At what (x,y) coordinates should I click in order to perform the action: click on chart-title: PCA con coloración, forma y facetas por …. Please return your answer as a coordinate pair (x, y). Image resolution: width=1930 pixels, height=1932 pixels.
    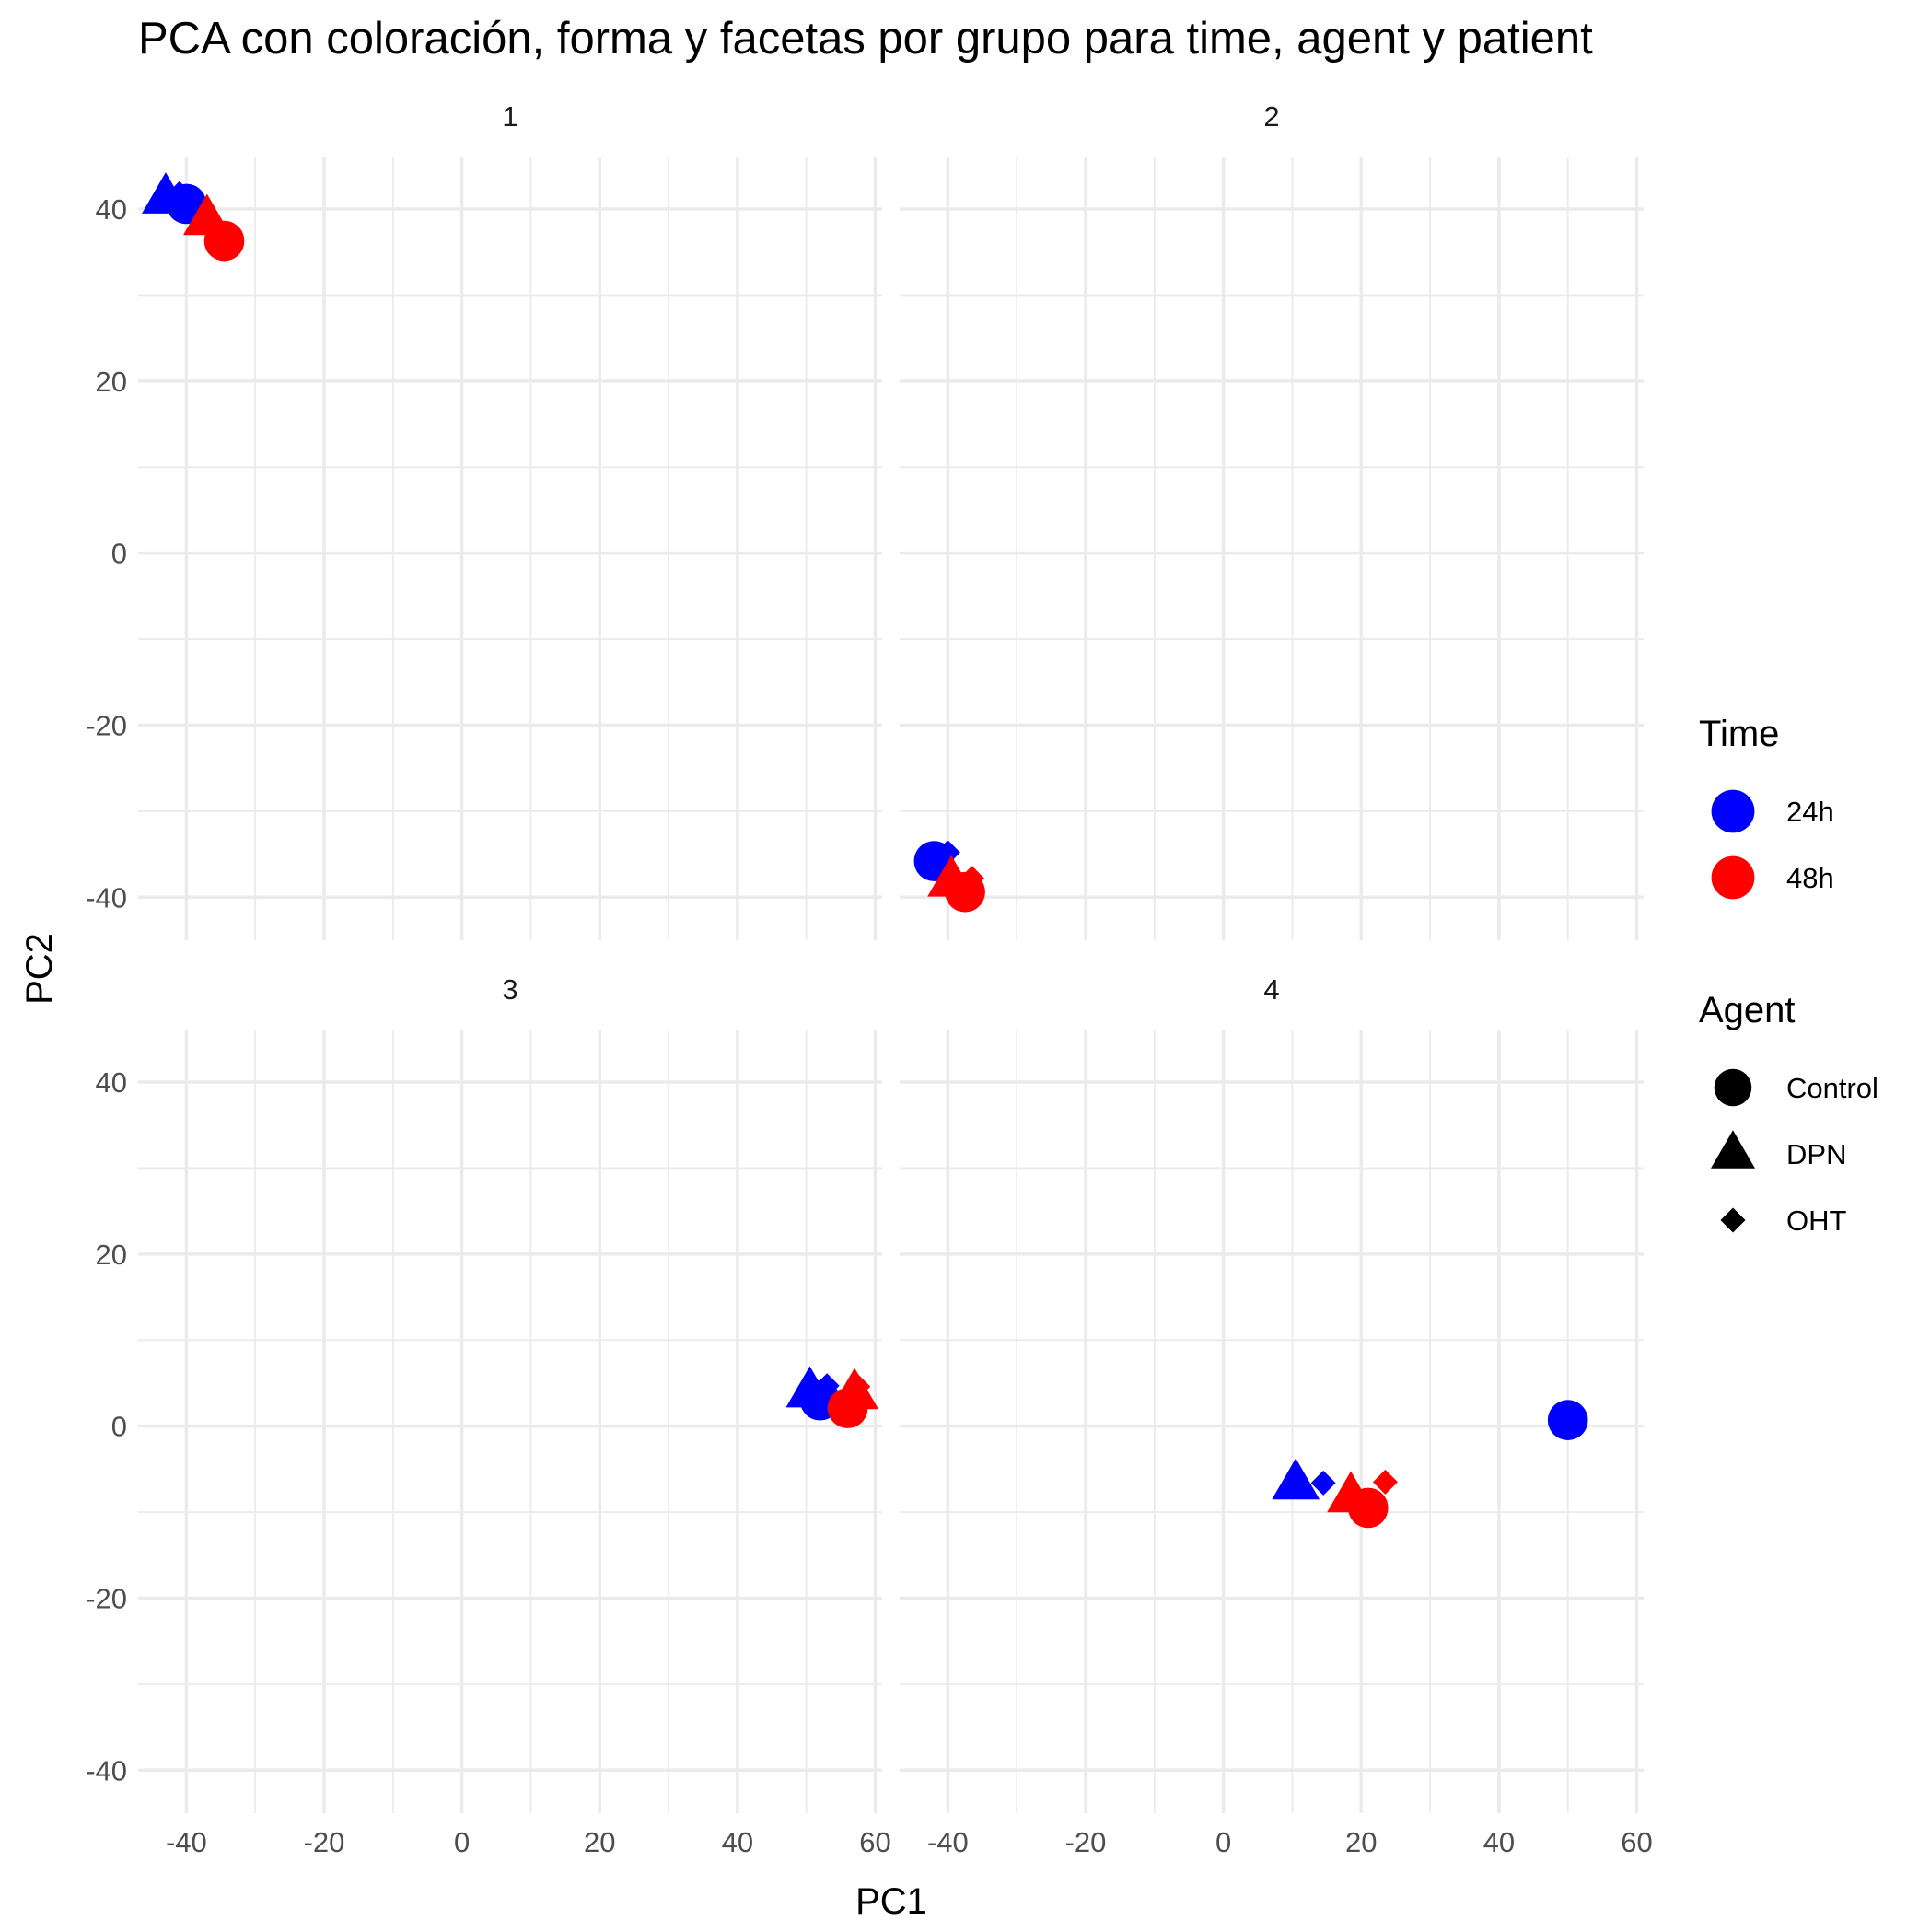
    Looking at the image, I should click on (865, 39).